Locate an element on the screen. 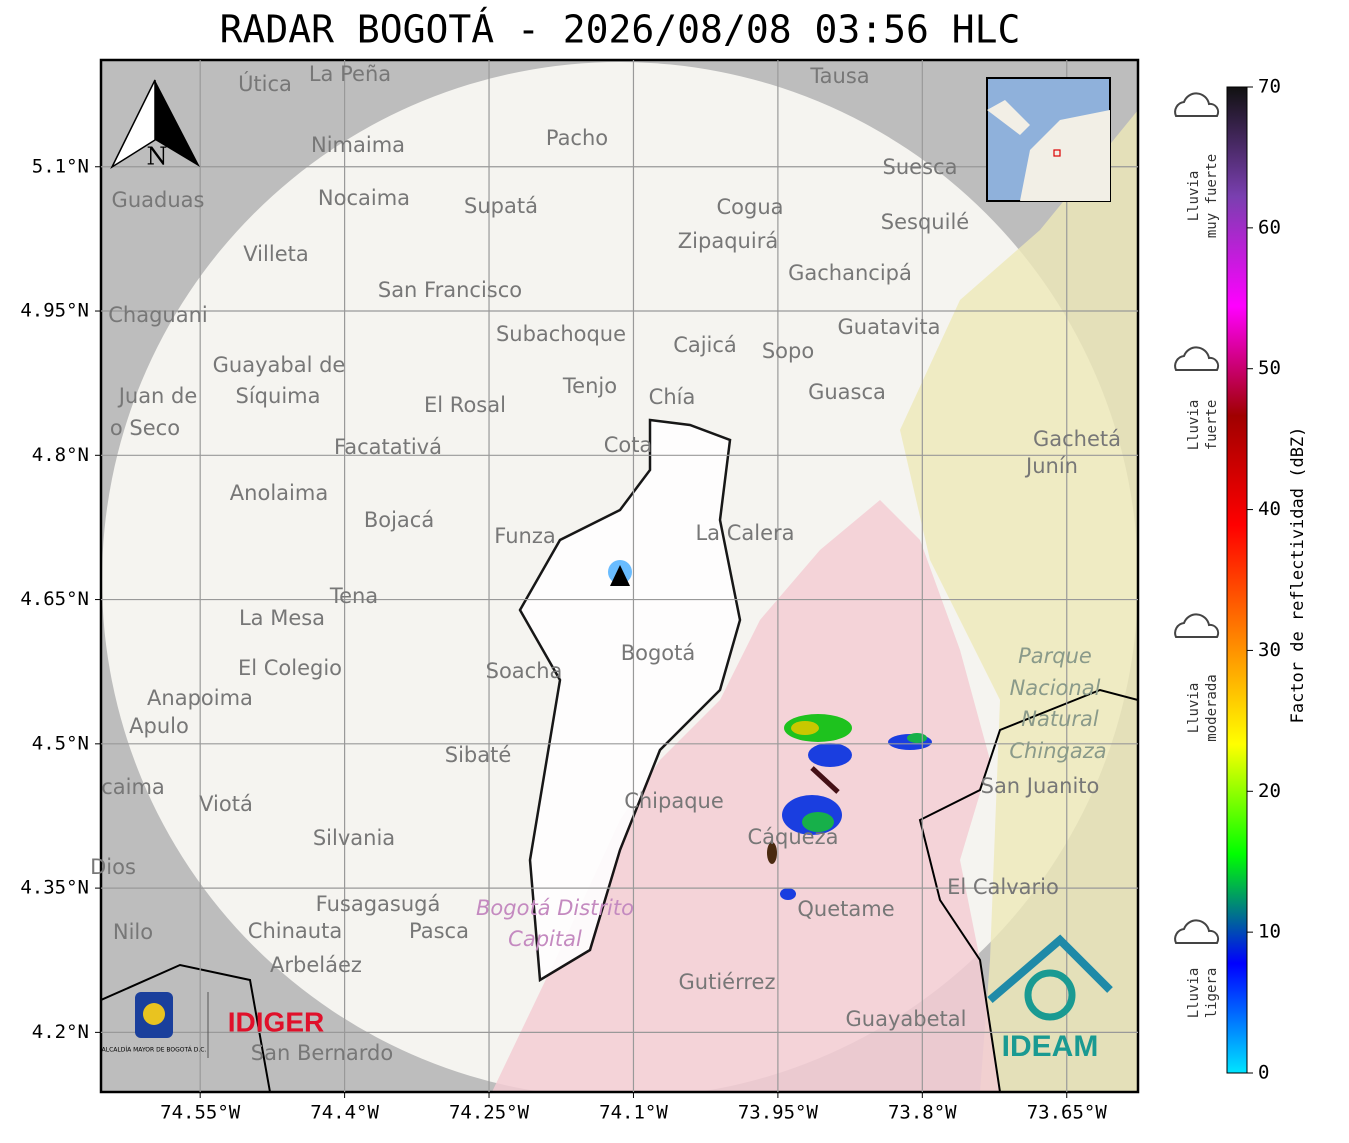 This screenshot has width=1349, height=1143. idiger-label: IDIGER is located at coordinates (276, 1021).